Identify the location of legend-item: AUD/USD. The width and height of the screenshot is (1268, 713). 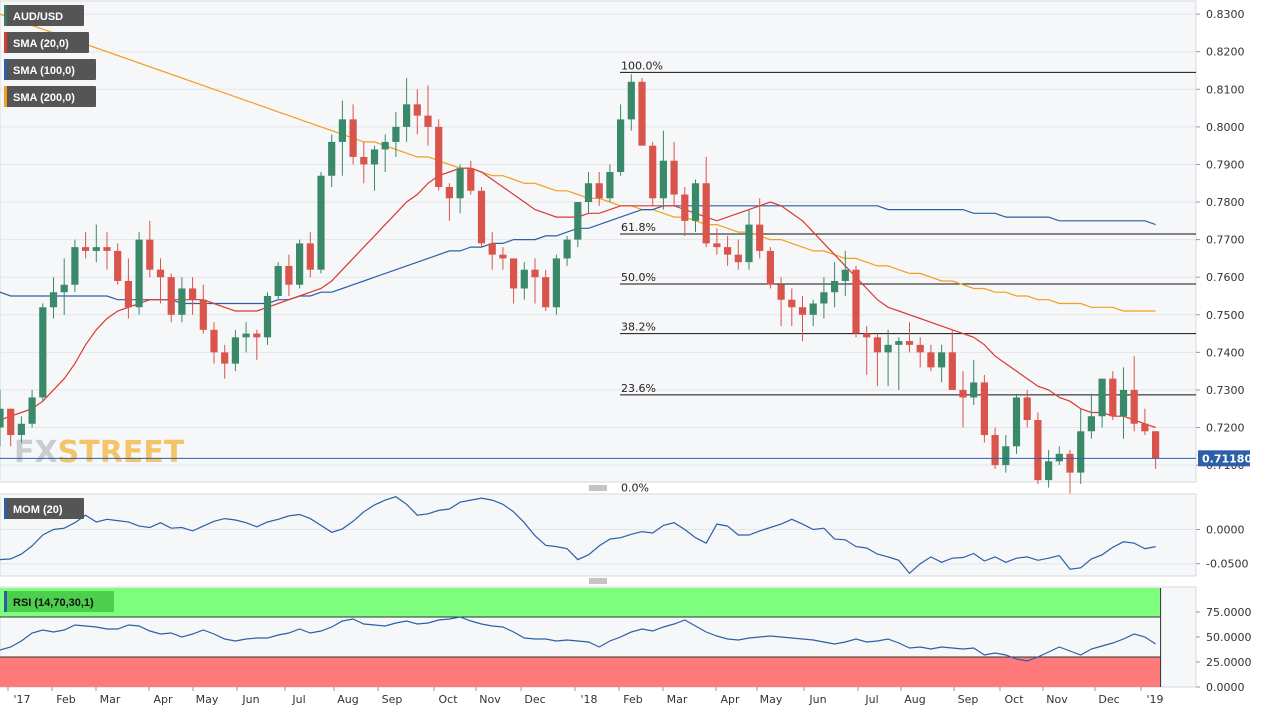
(44, 15).